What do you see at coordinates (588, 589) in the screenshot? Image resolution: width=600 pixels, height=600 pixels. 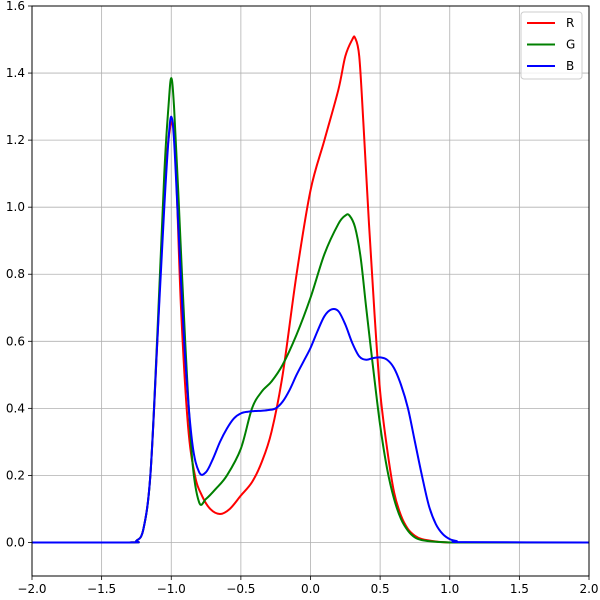 I see `x-tick-label: 2.0` at bounding box center [588, 589].